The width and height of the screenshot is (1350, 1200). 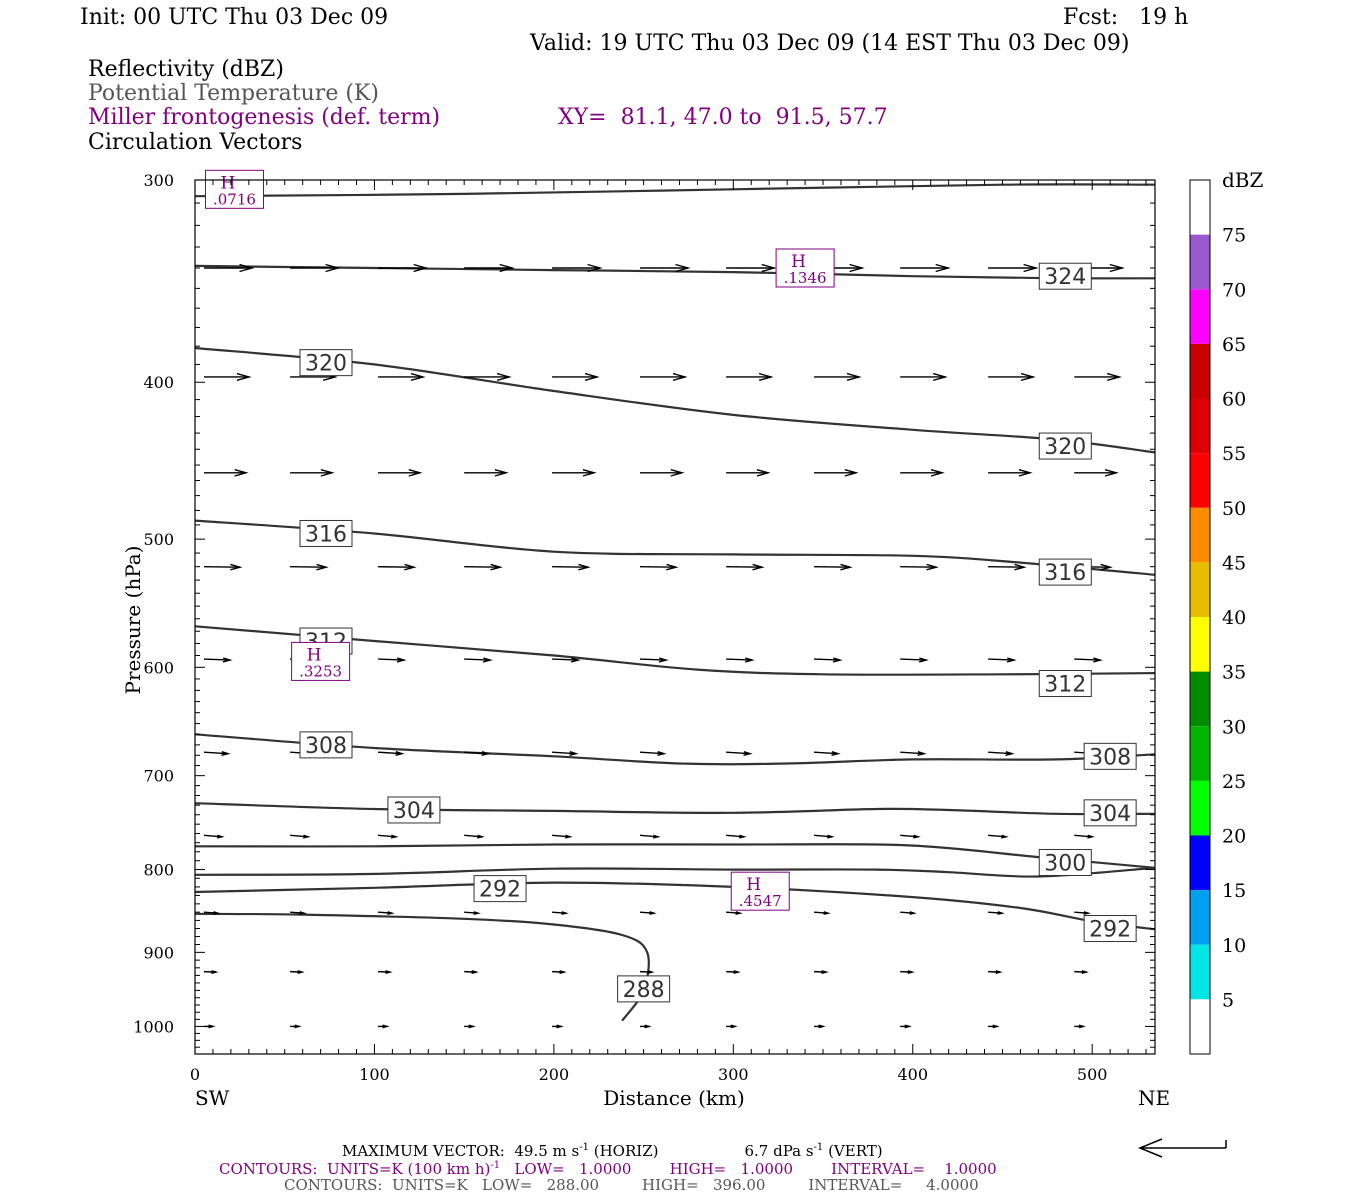 What do you see at coordinates (158, 776) in the screenshot?
I see `y-tick-label: 700` at bounding box center [158, 776].